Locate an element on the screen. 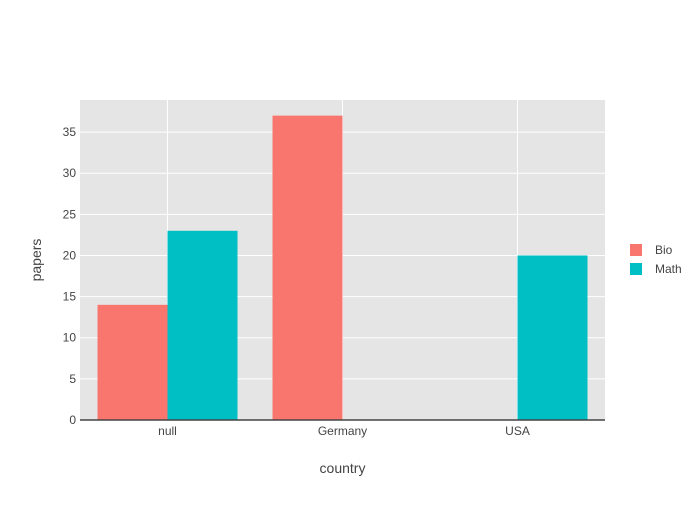 The height and width of the screenshot is (505, 700). y-tick-label: 0 is located at coordinates (72, 420).